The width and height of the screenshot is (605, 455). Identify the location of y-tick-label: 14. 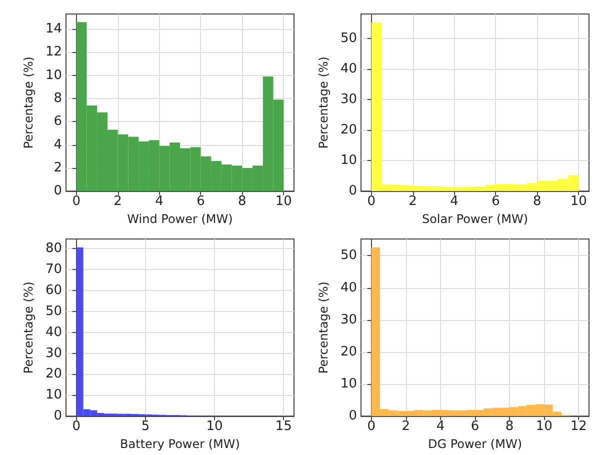
(53, 29).